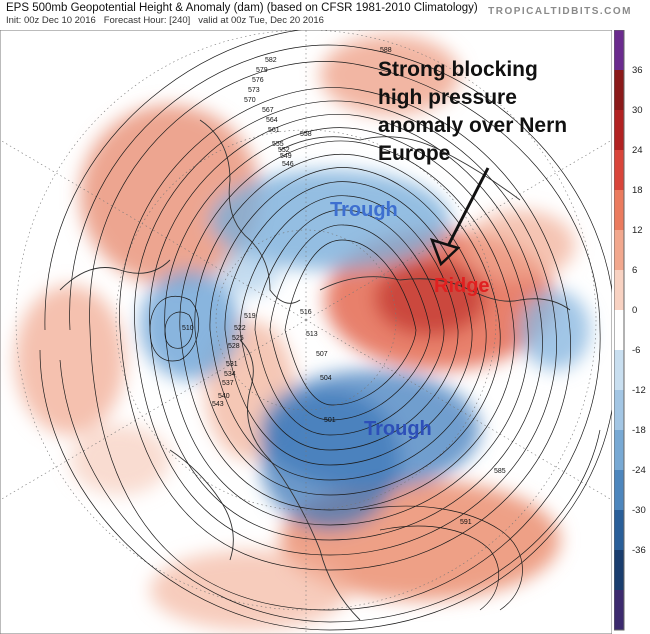 The image size is (650, 634). What do you see at coordinates (306, 134) in the screenshot?
I see `contour-label: 558` at bounding box center [306, 134].